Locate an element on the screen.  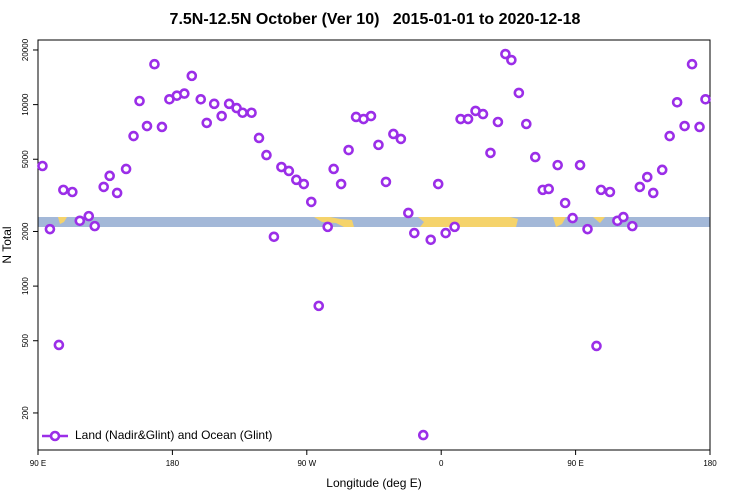
x-tick-label: 0 is located at coordinates (441, 463).